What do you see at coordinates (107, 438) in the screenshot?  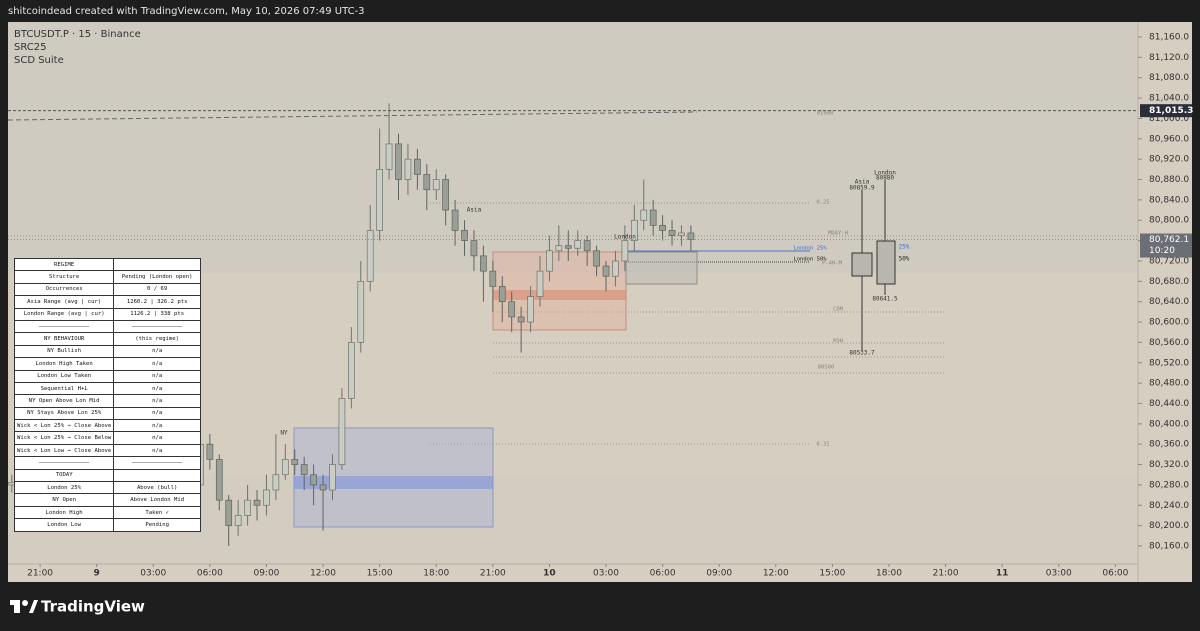 I see `table-row: Wick < Lon 25% → Close Below n/a` at bounding box center [107, 438].